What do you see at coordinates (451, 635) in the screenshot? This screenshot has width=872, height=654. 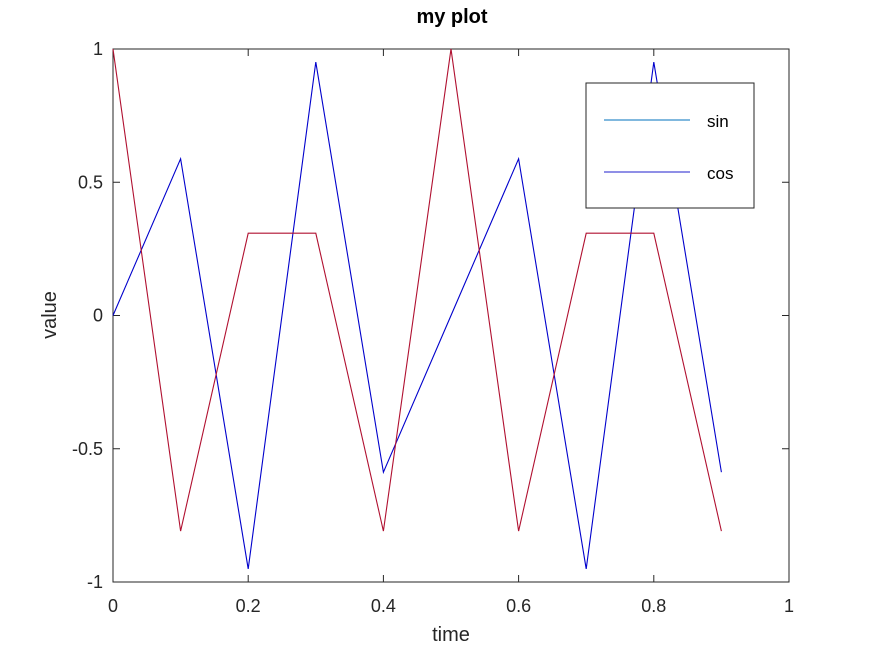 I see `x-axis-label: time` at bounding box center [451, 635].